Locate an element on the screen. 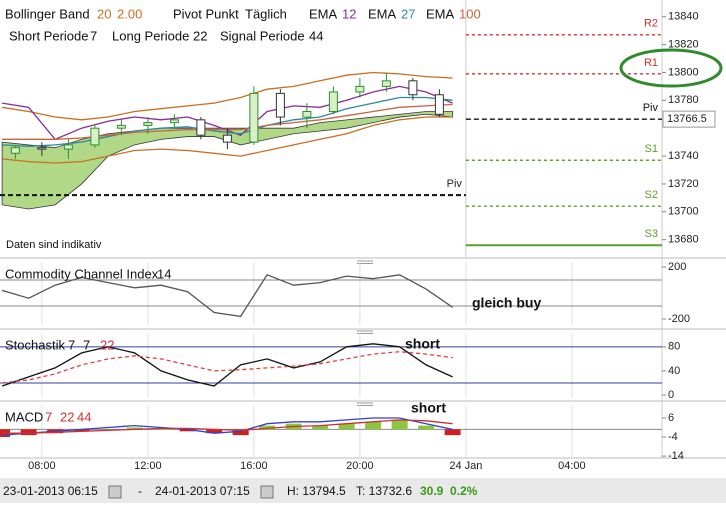 The image size is (726, 508). legend-text: Pivot Punkt is located at coordinates (206, 13).